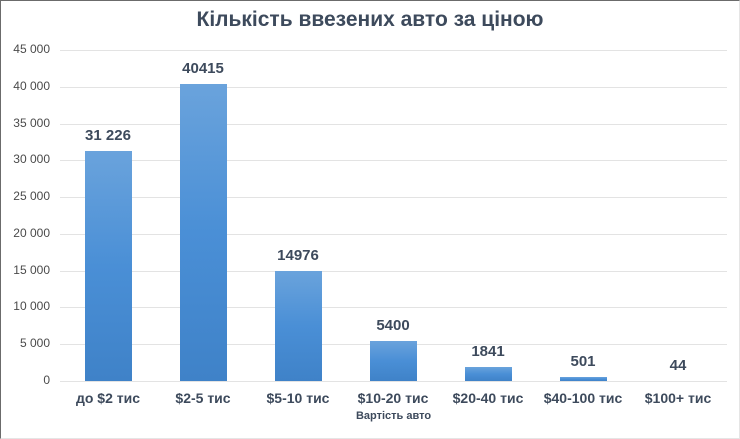 Image resolution: width=740 pixels, height=439 pixels. What do you see at coordinates (31, 306) in the screenshot?
I see `y-tick-label: 10 000` at bounding box center [31, 306].